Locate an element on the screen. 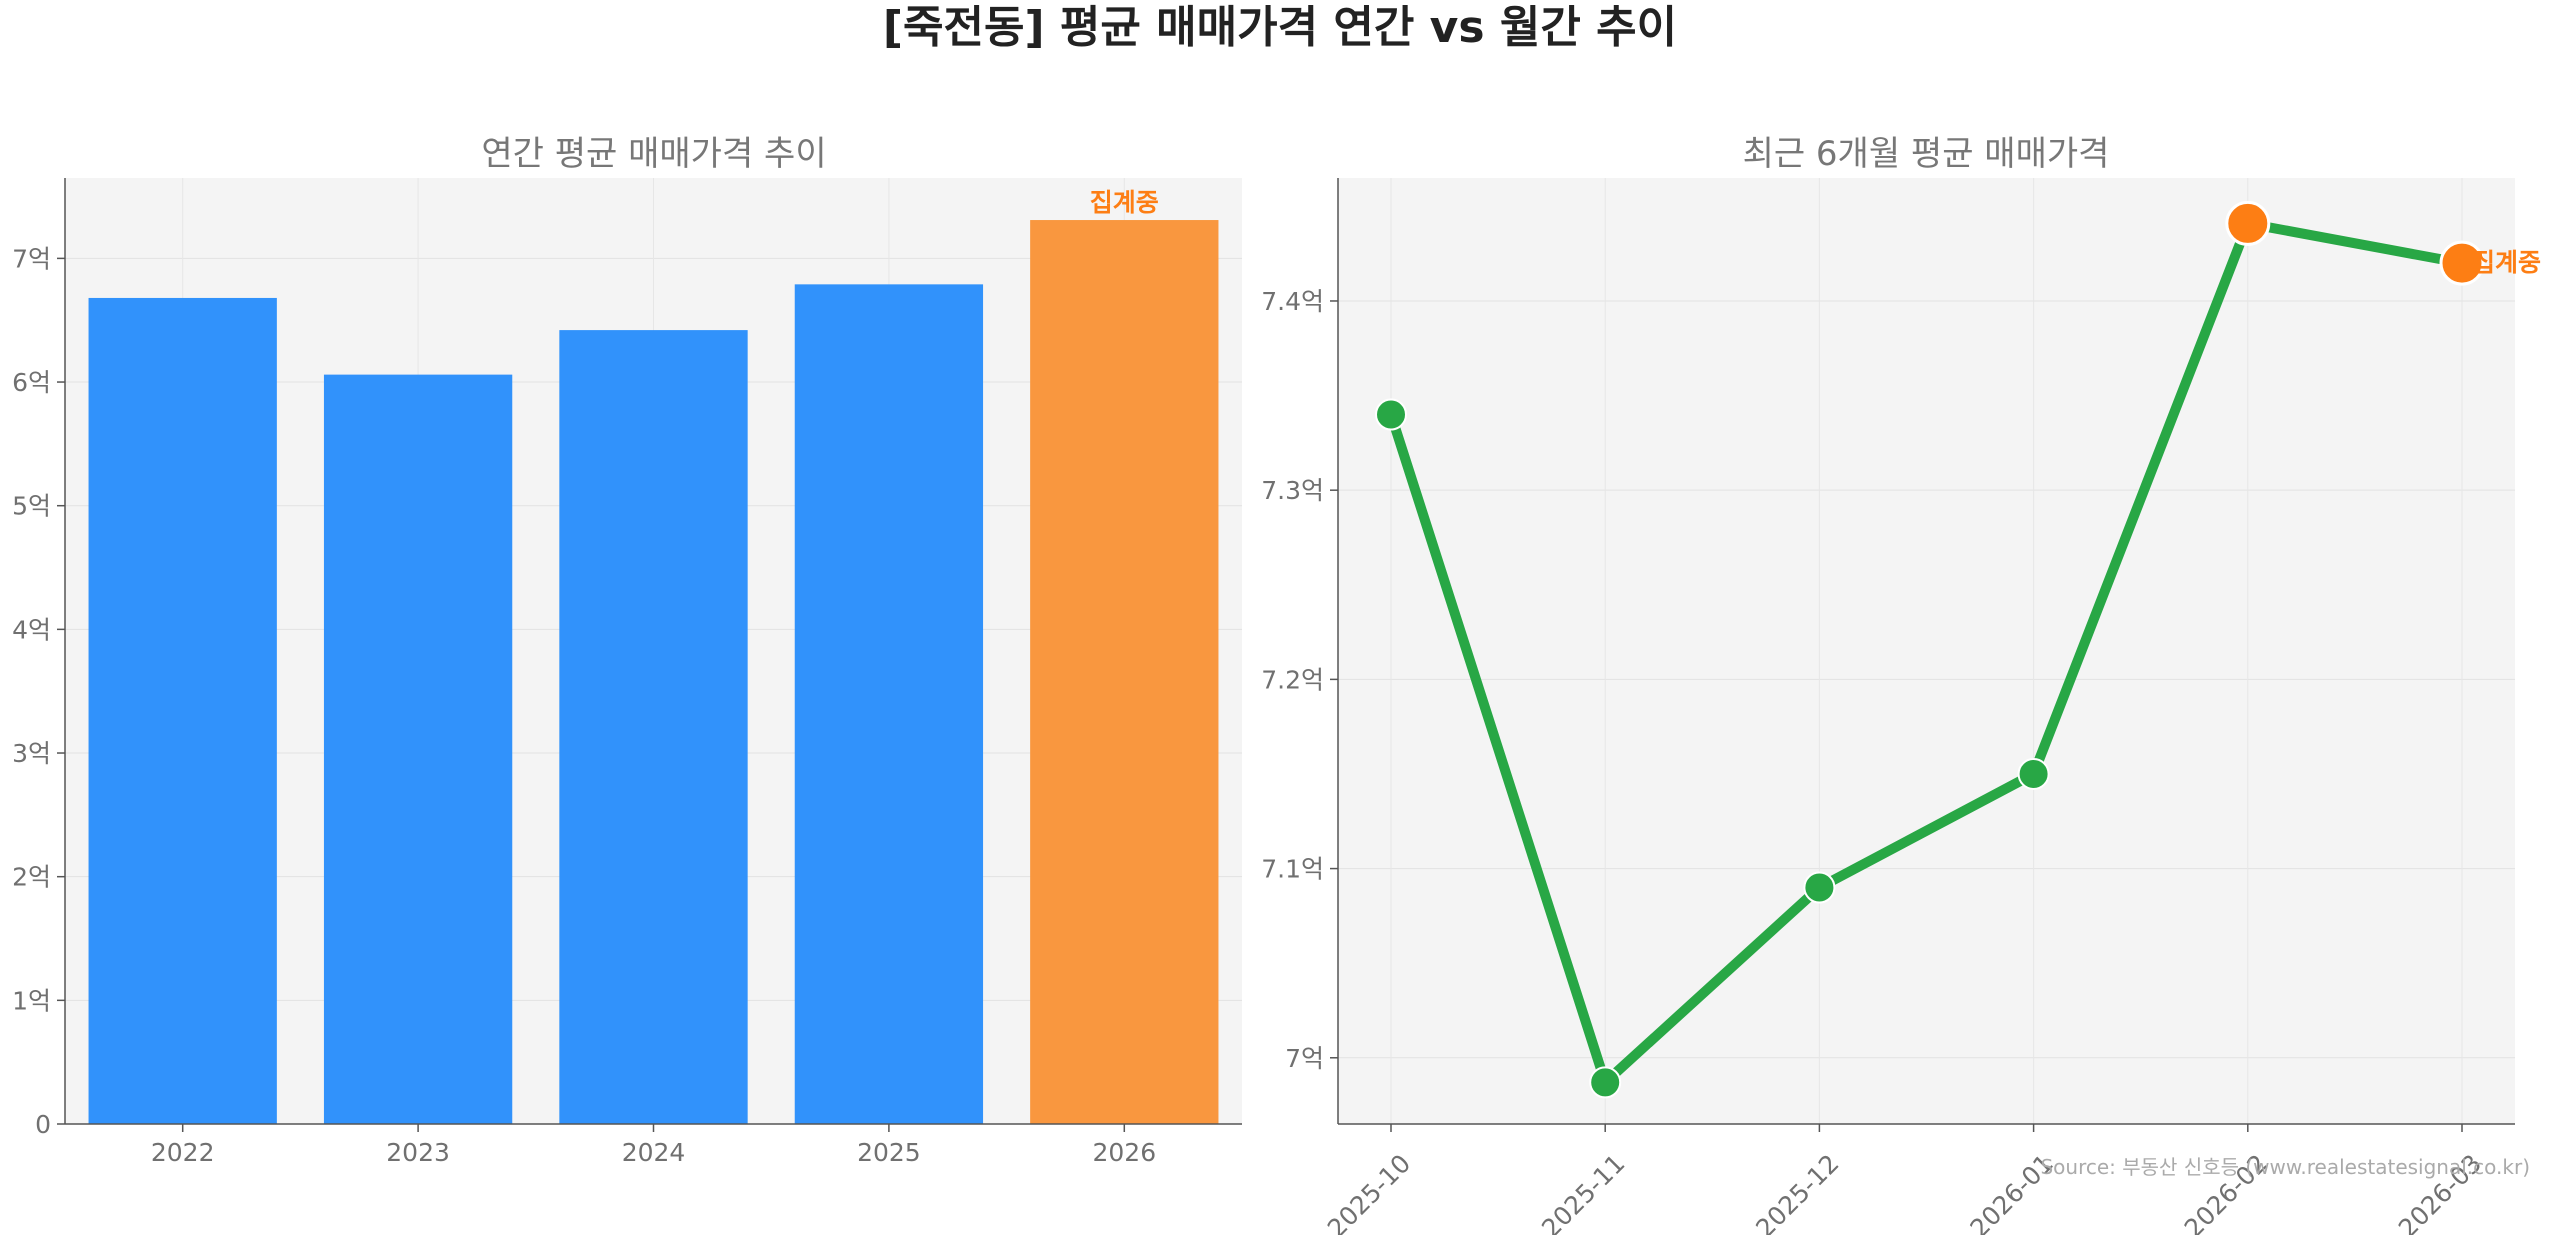 The image size is (2560, 1235). y-tick-label: 1억 is located at coordinates (31, 1000).